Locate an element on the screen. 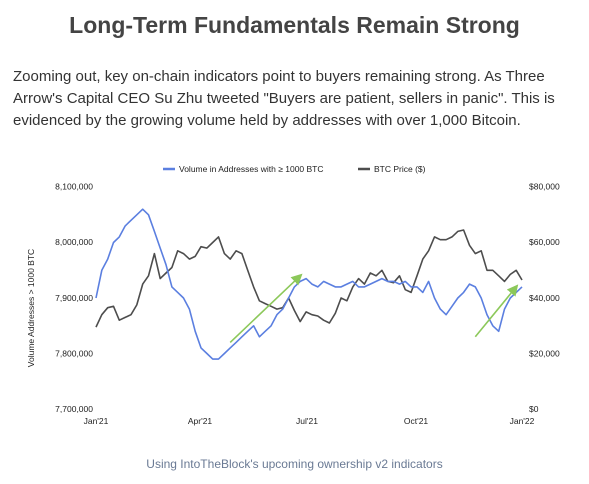  y-axis-right-ticks: $80,000 $60,000 $40,000 $20,000 $0 is located at coordinates (544, 298).